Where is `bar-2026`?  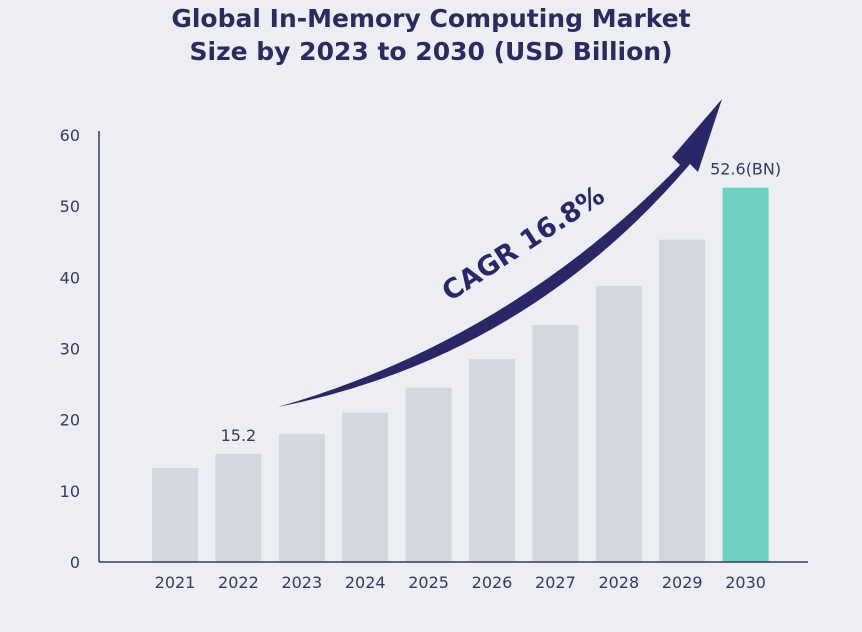
bar-2026 is located at coordinates (492, 460).